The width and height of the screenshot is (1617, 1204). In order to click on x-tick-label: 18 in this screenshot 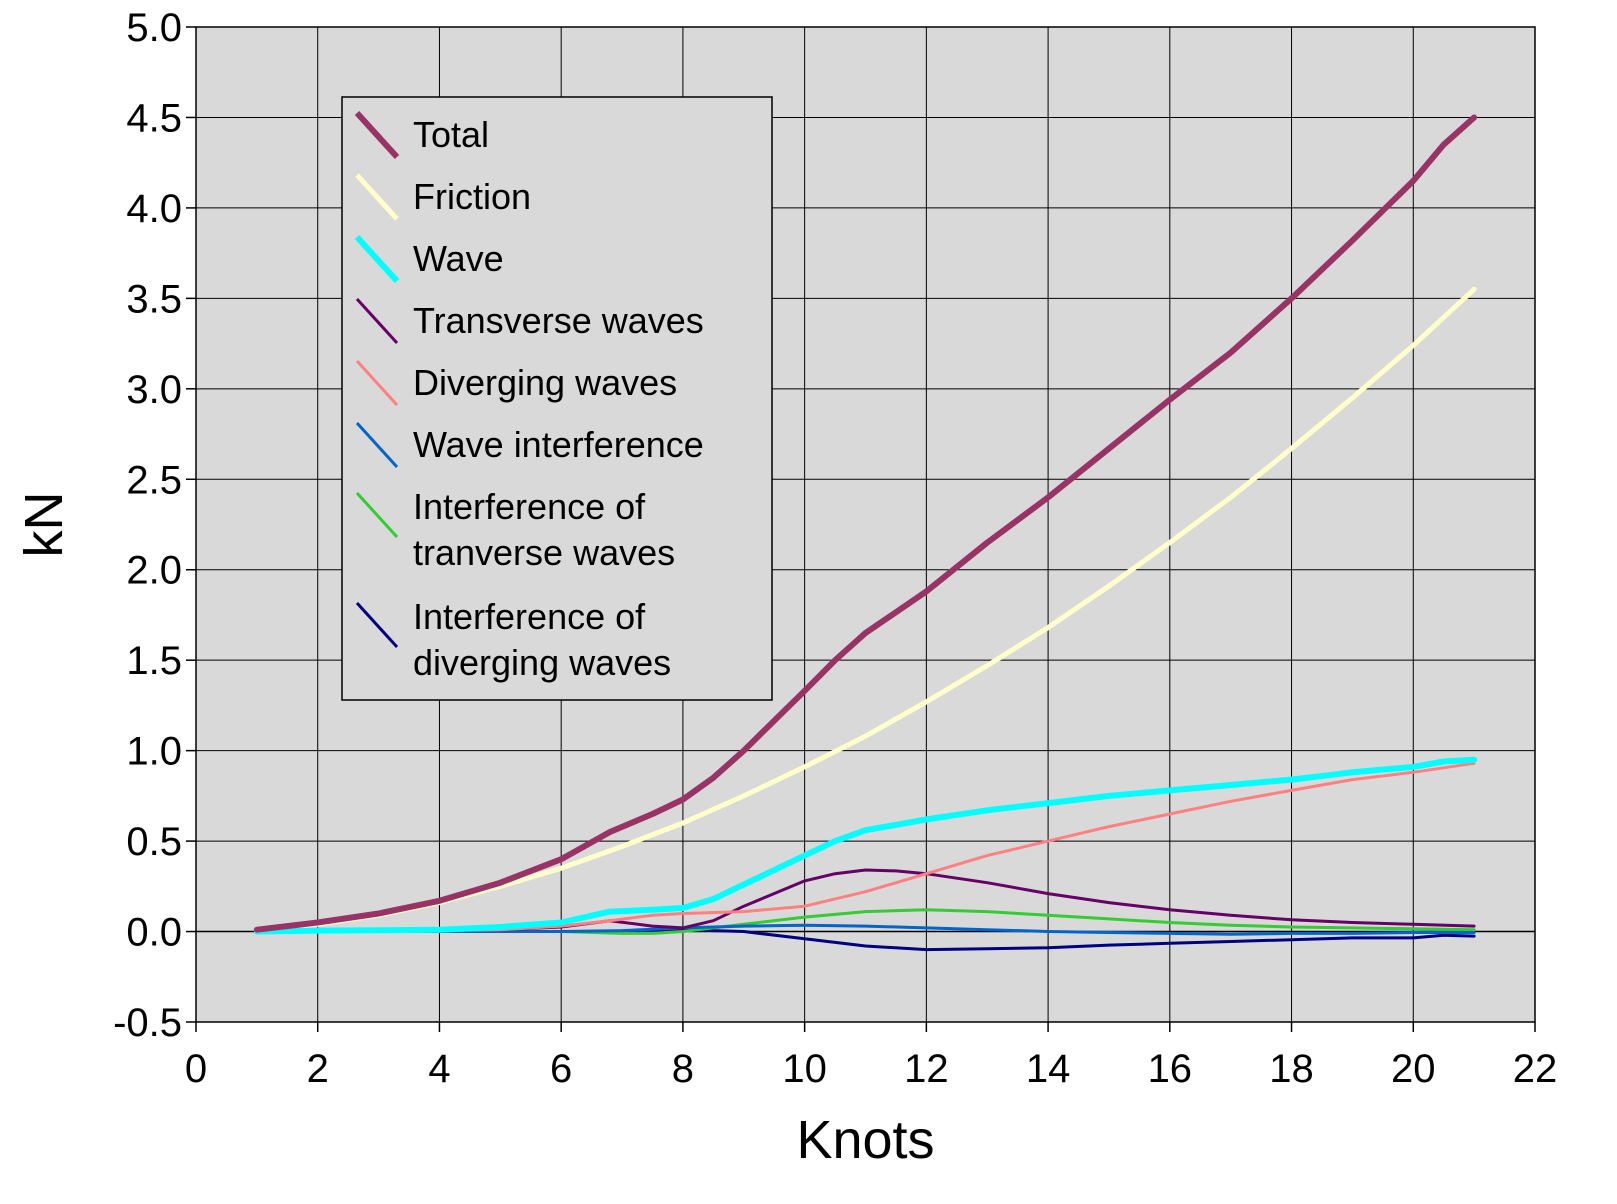, I will do `click(1291, 1069)`.